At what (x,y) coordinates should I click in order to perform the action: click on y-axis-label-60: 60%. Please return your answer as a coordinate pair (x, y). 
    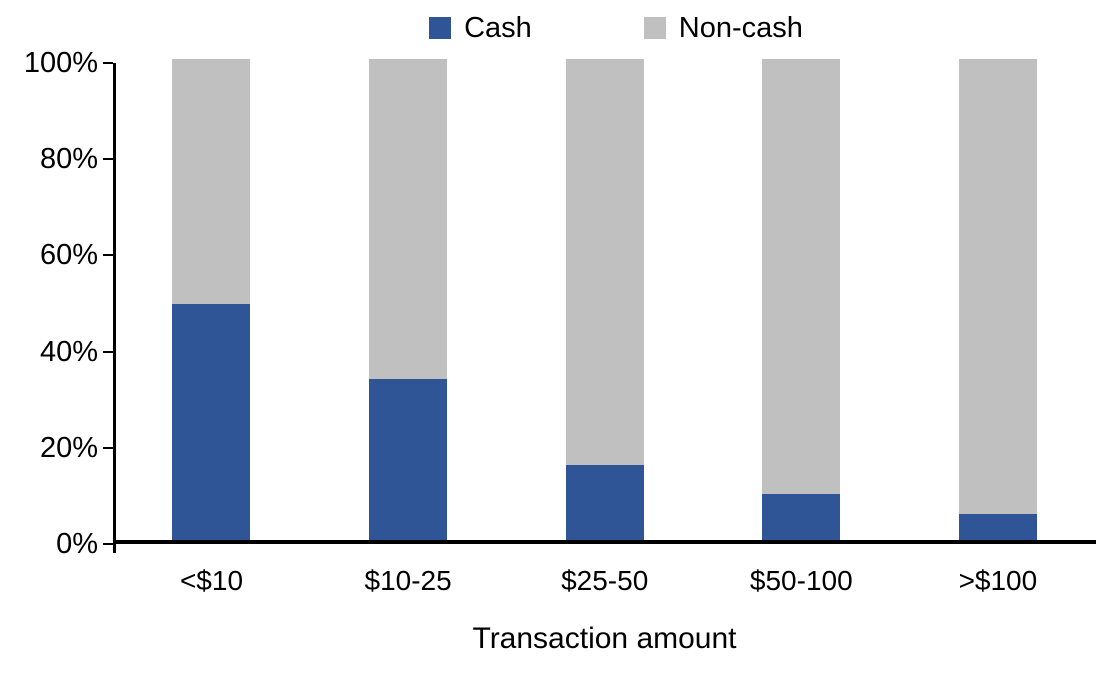
    Looking at the image, I should click on (68, 255).